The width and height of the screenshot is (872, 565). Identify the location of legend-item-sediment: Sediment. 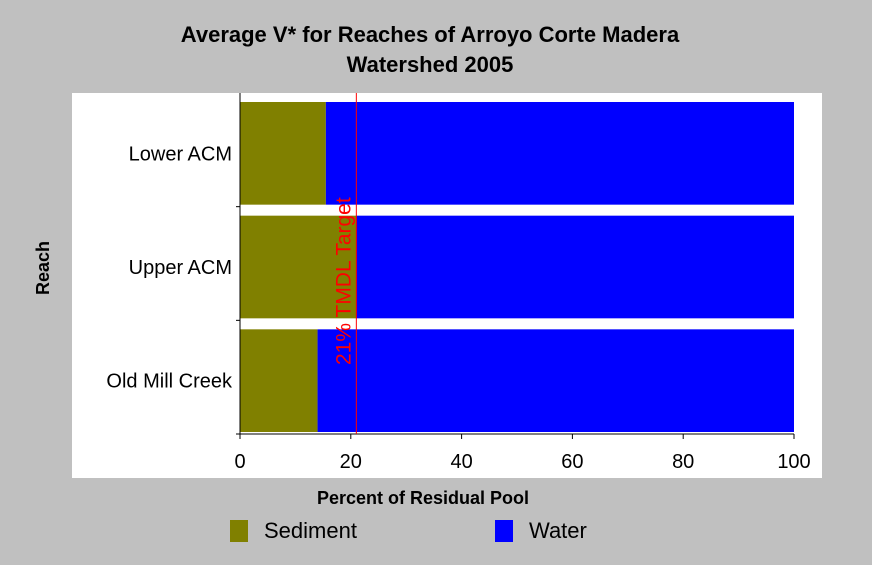
(293, 531).